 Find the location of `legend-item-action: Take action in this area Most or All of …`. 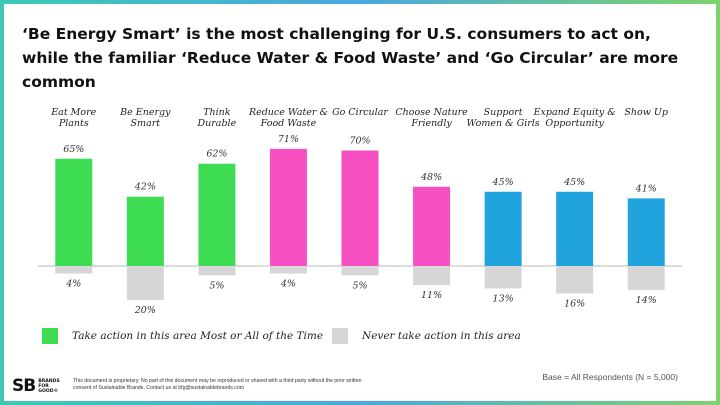

legend-item-action: Take action in this area Most or All of … is located at coordinates (182, 336).